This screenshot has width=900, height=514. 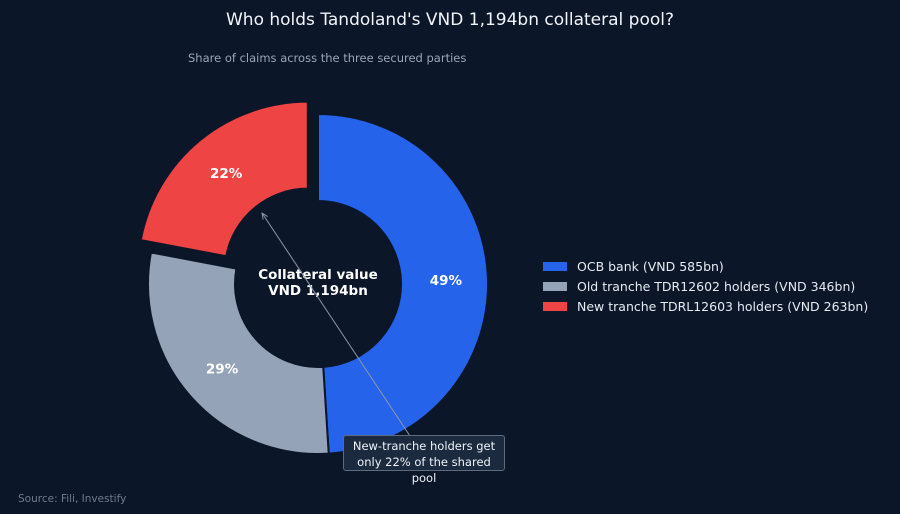 I want to click on annotation-line-2: only 22% of the shared pool, so click(x=424, y=470).